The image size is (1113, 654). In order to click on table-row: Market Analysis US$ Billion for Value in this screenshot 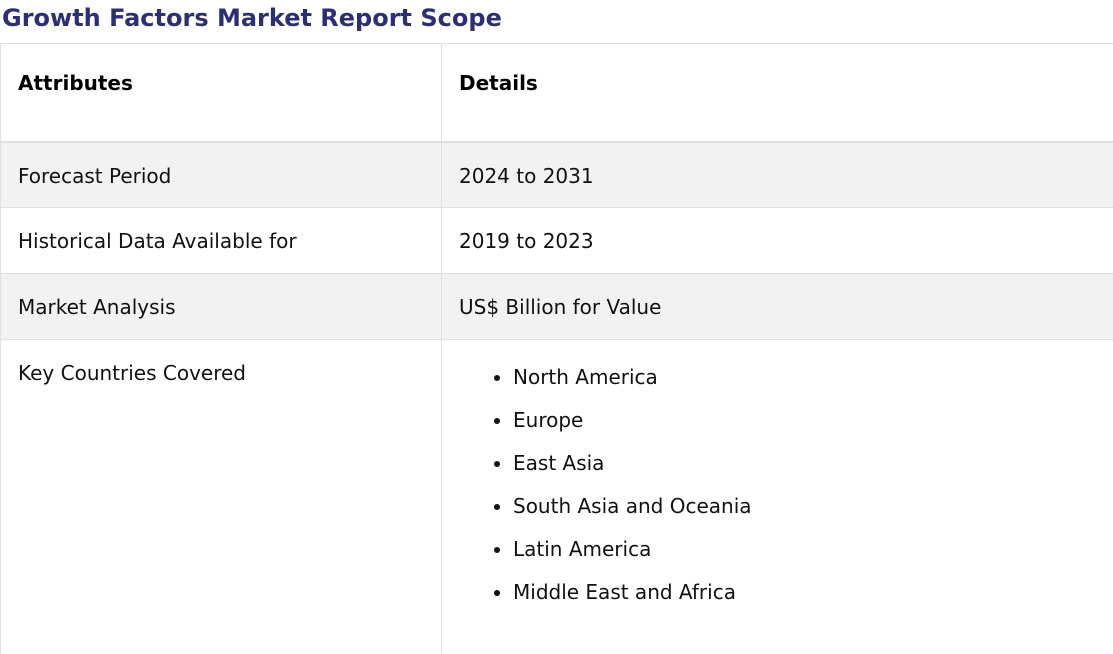, I will do `click(556, 306)`.